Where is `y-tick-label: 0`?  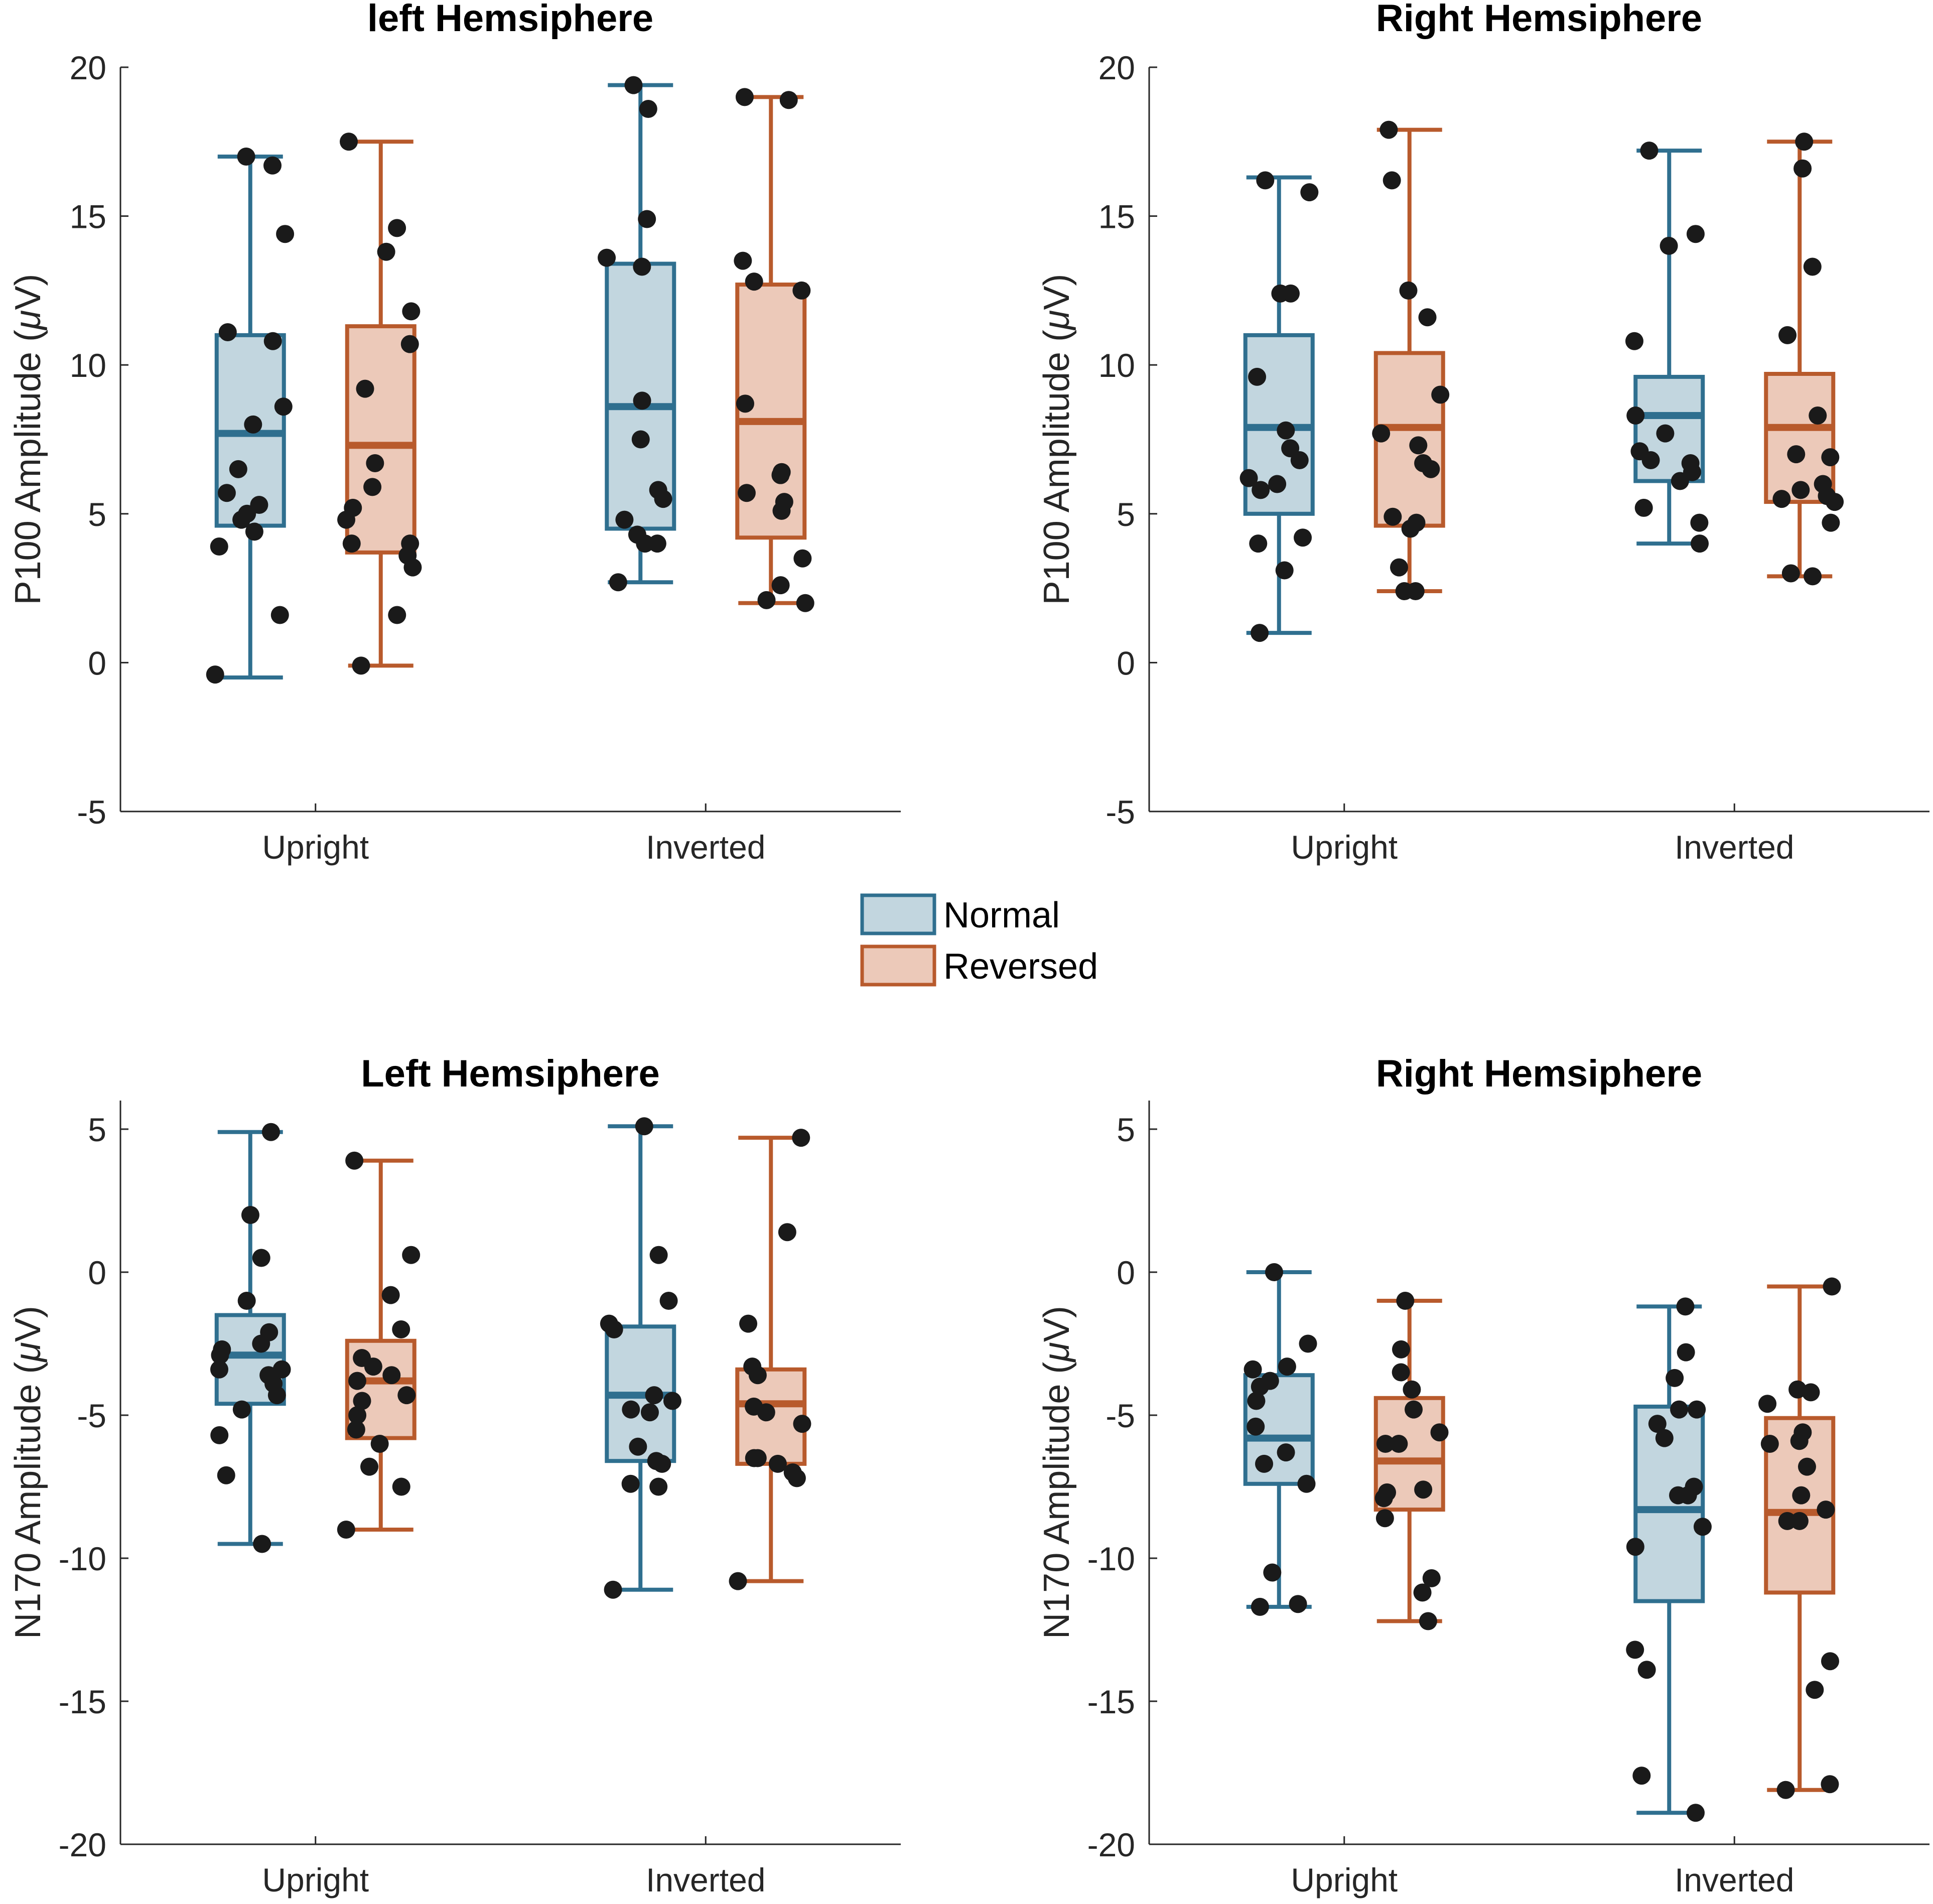 y-tick-label: 0 is located at coordinates (97, 1272).